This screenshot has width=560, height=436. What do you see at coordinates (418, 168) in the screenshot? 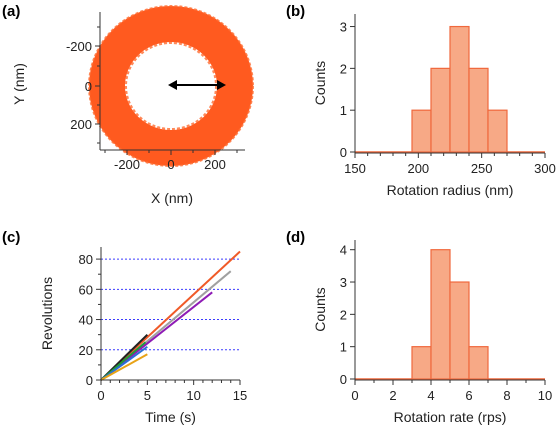
I see `x-tick-label-b: 200` at bounding box center [418, 168].